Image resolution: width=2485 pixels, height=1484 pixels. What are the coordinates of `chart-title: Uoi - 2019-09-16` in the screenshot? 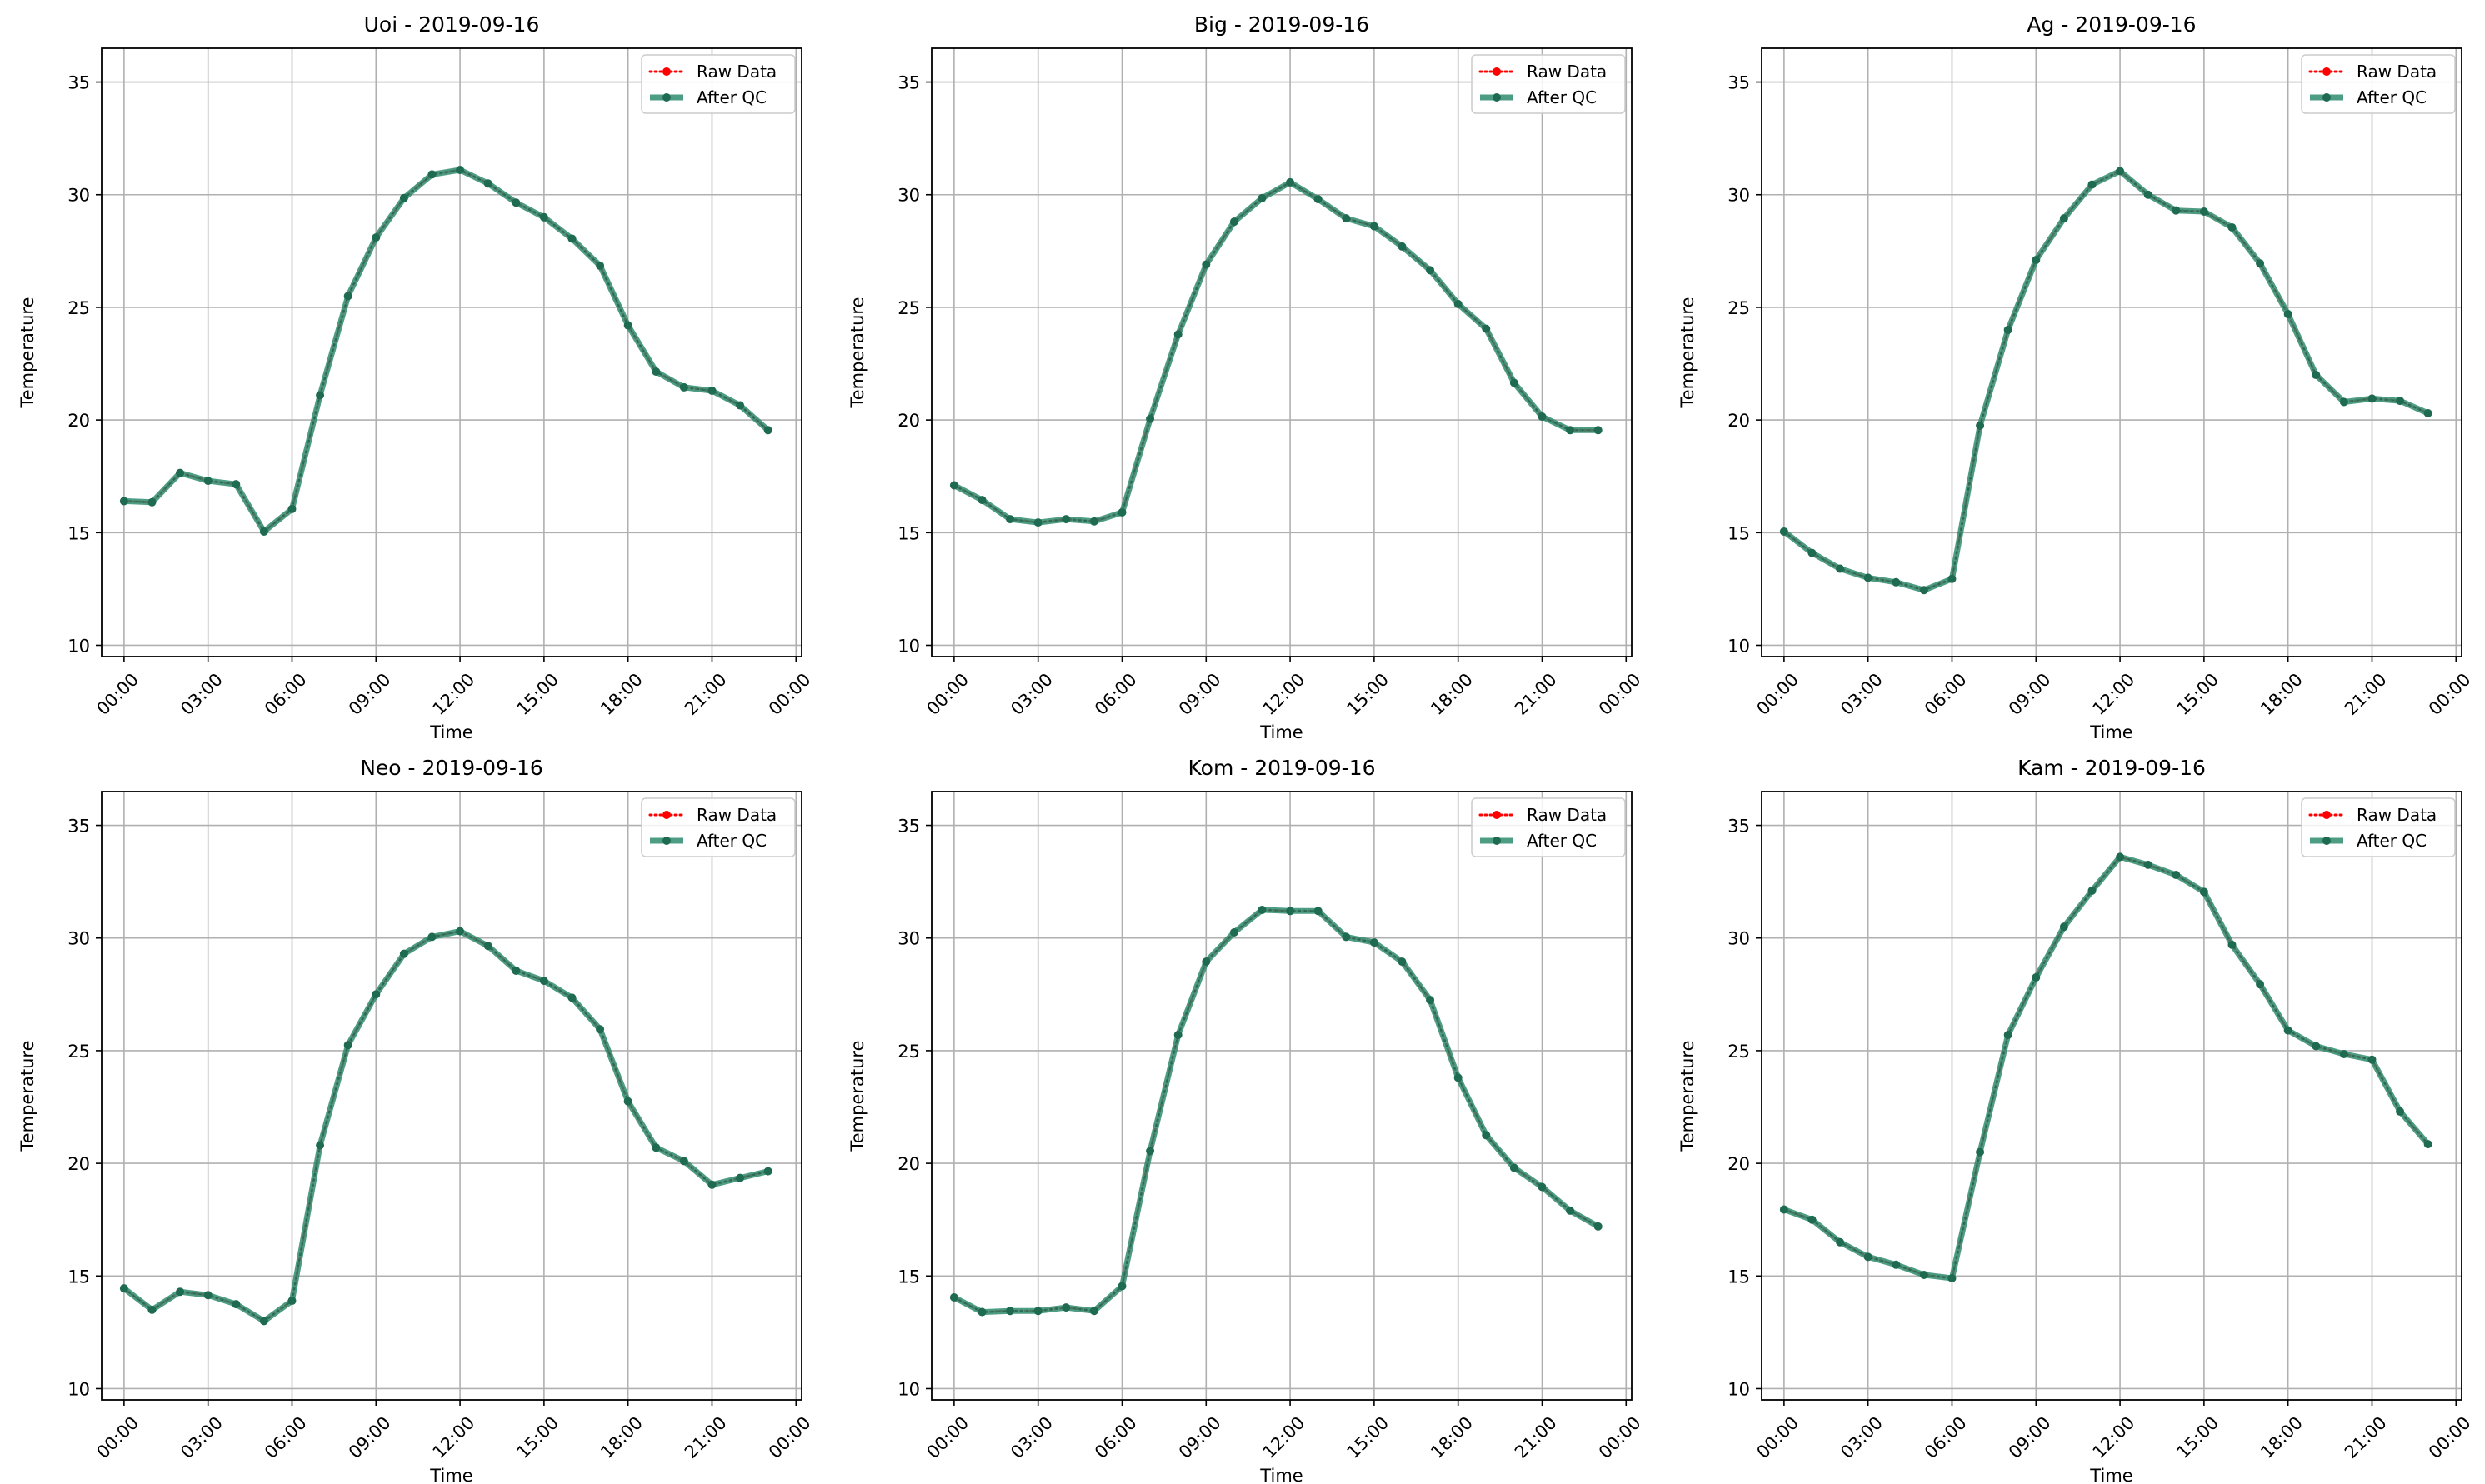 It's located at (452, 24).